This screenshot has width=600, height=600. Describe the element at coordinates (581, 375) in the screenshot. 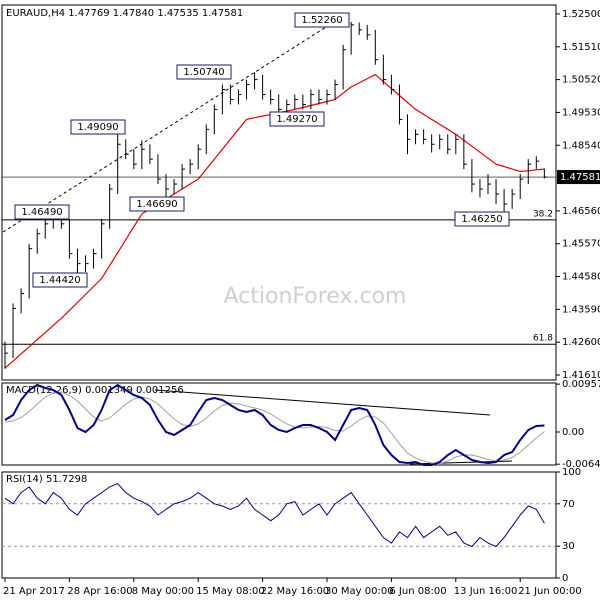

I see `y-tick-label: 1.41610` at that location.